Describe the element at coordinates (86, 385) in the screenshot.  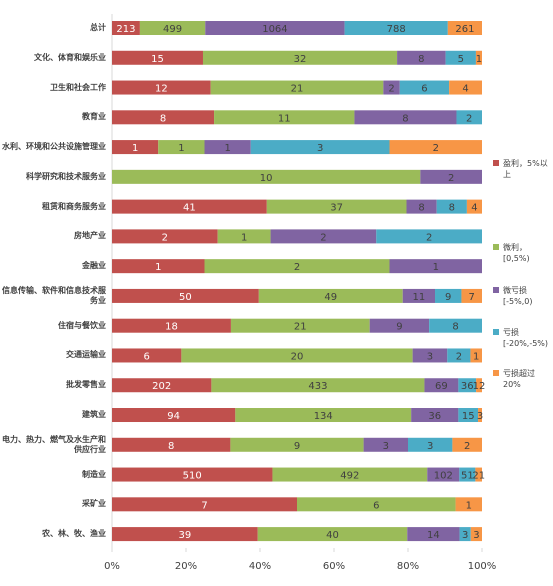
I see `category-label: 批发零售业` at that location.